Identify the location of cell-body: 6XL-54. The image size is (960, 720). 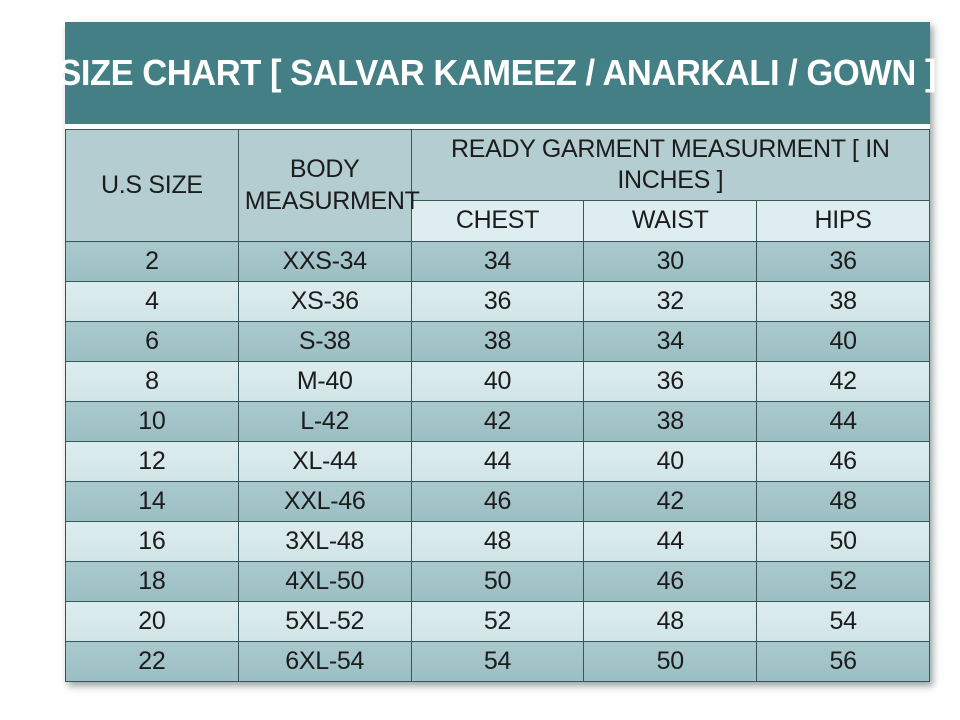
(324, 661).